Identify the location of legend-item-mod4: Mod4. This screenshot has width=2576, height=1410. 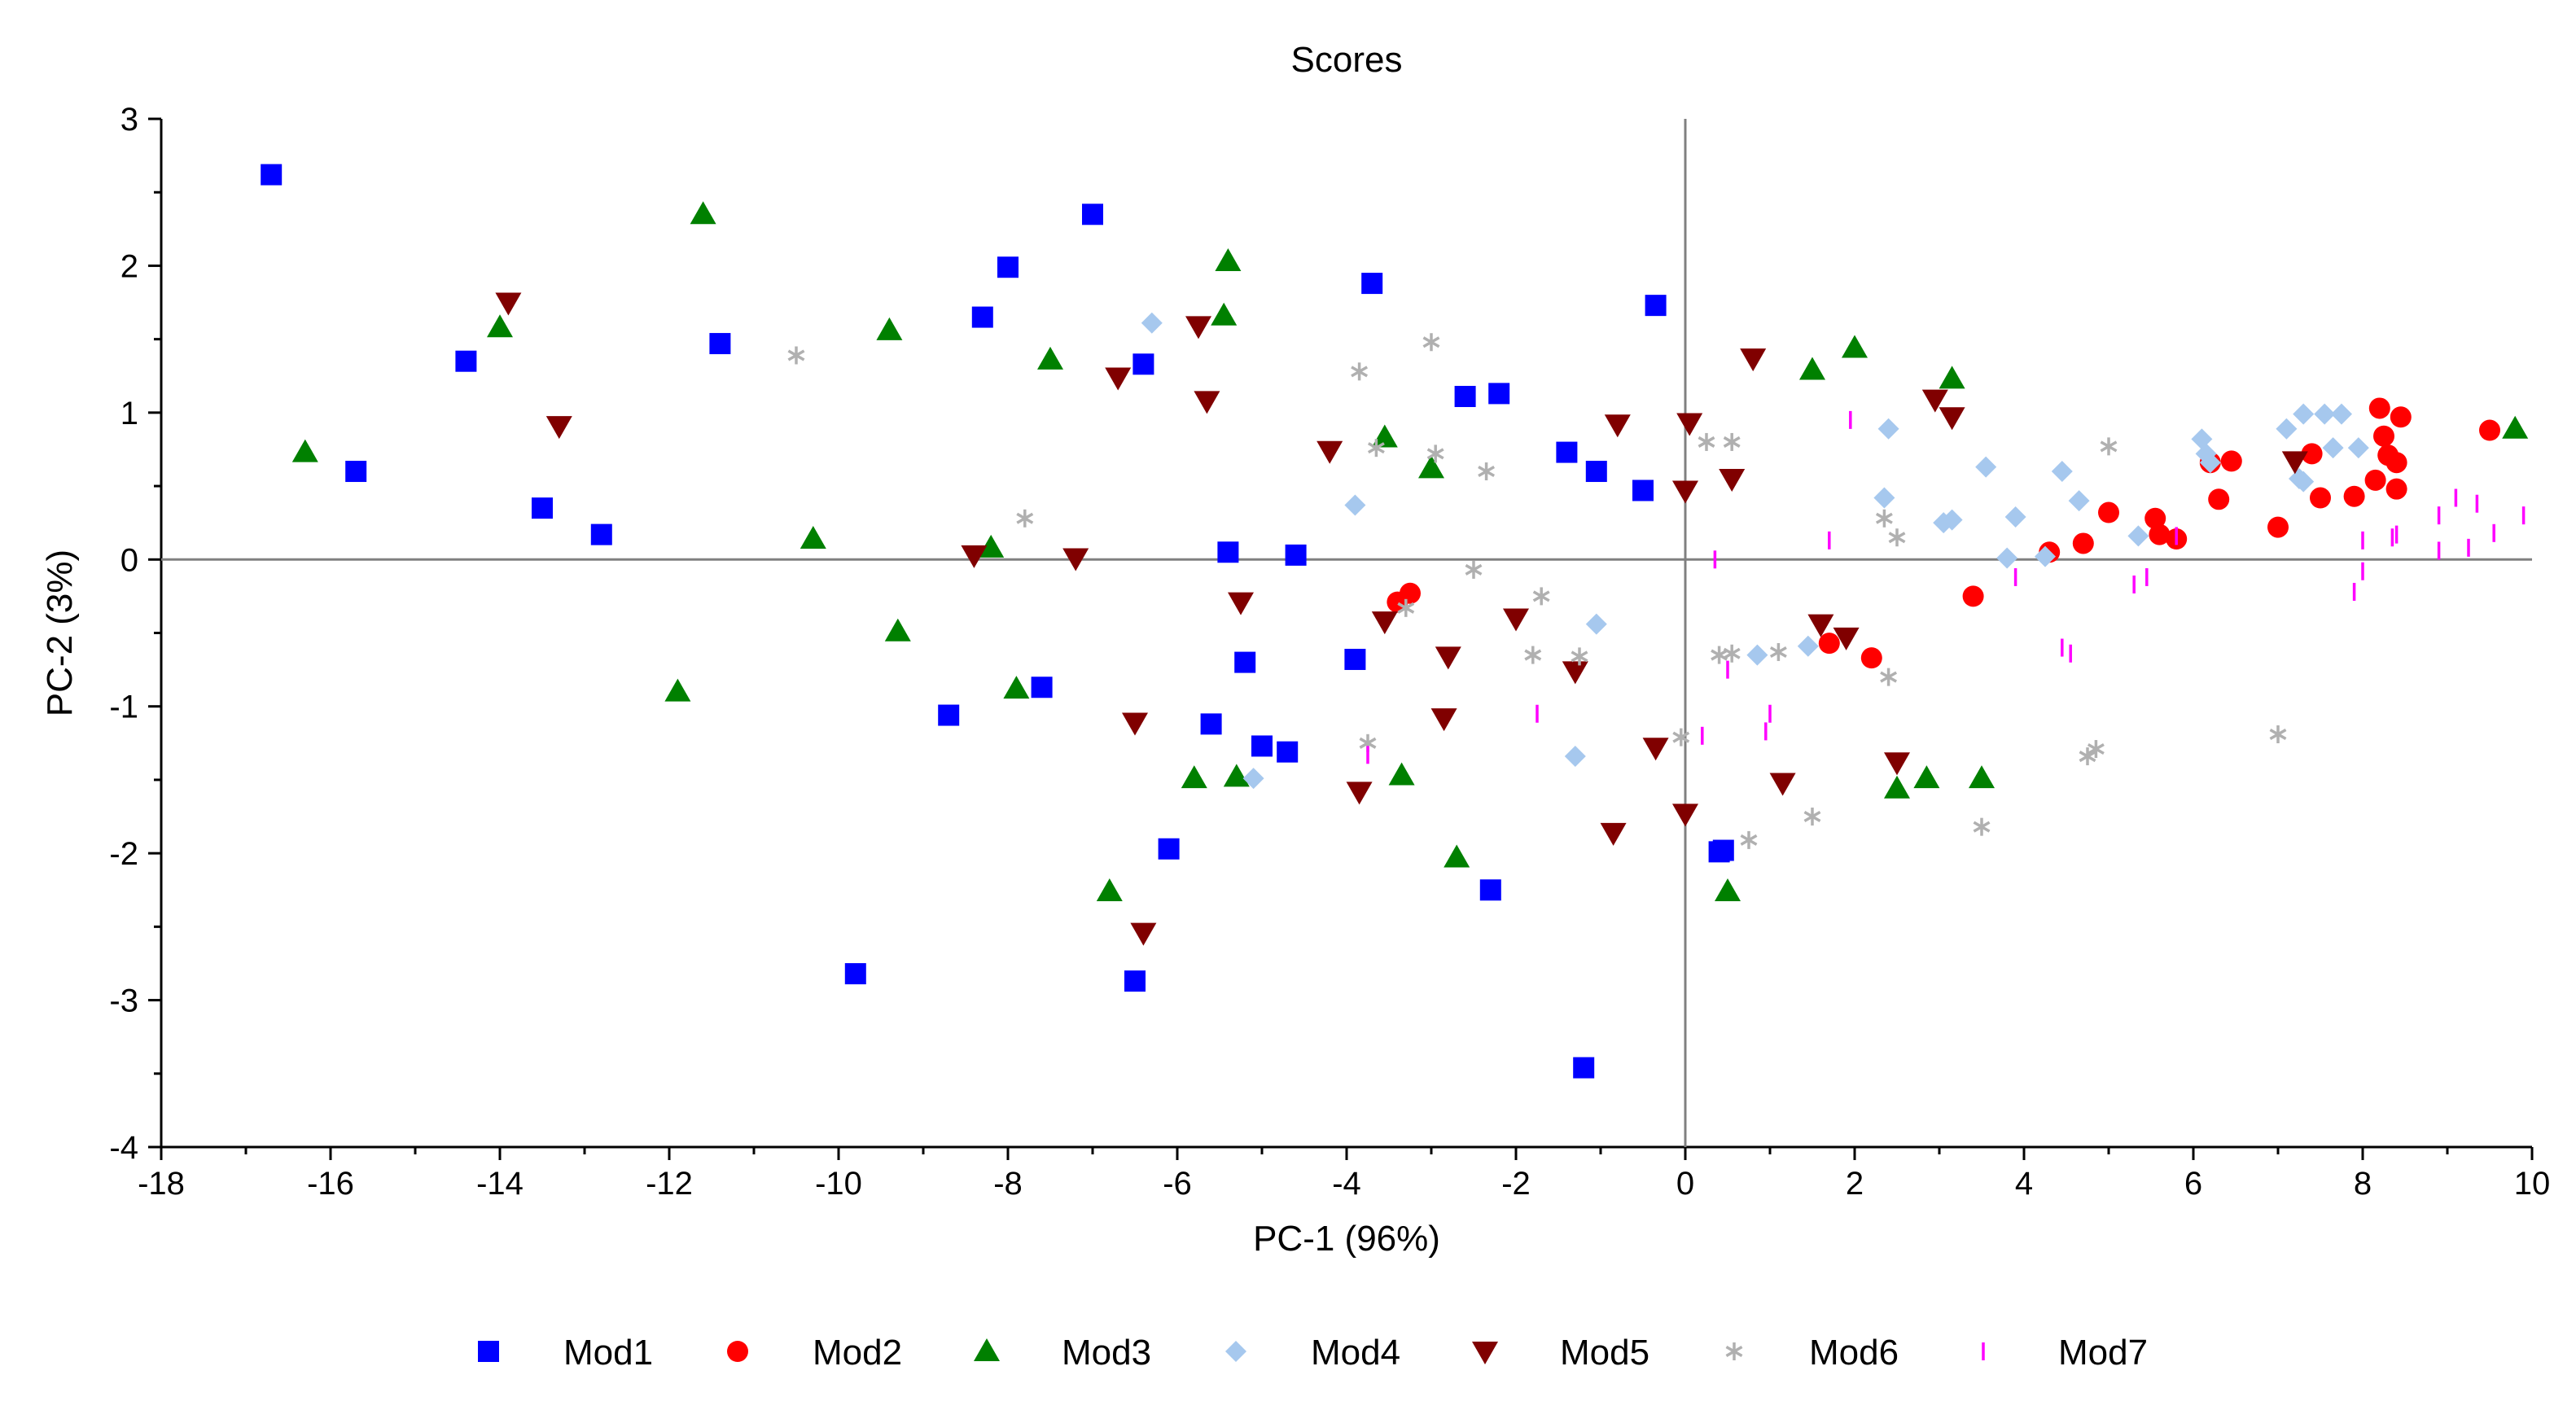
(1312, 1353).